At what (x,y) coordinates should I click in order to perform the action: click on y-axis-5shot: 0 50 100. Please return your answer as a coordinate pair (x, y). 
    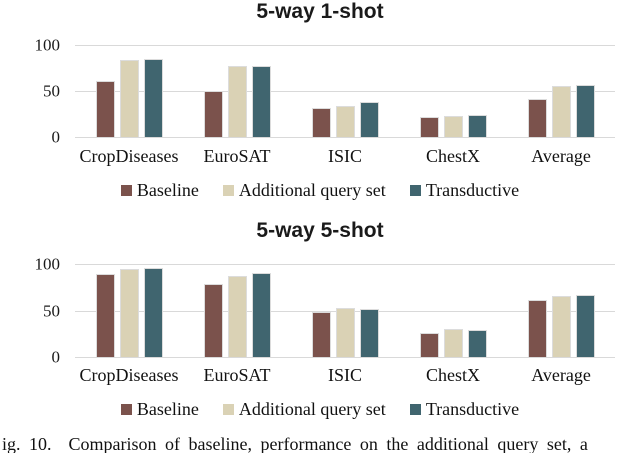
    Looking at the image, I should click on (37, 311).